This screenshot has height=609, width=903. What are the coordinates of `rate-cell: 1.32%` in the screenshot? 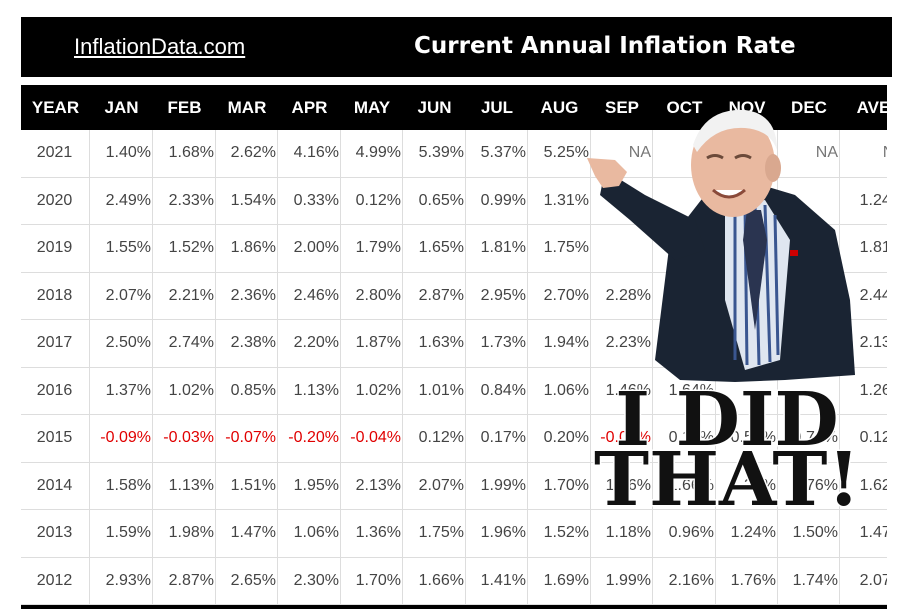 It's located at (747, 486).